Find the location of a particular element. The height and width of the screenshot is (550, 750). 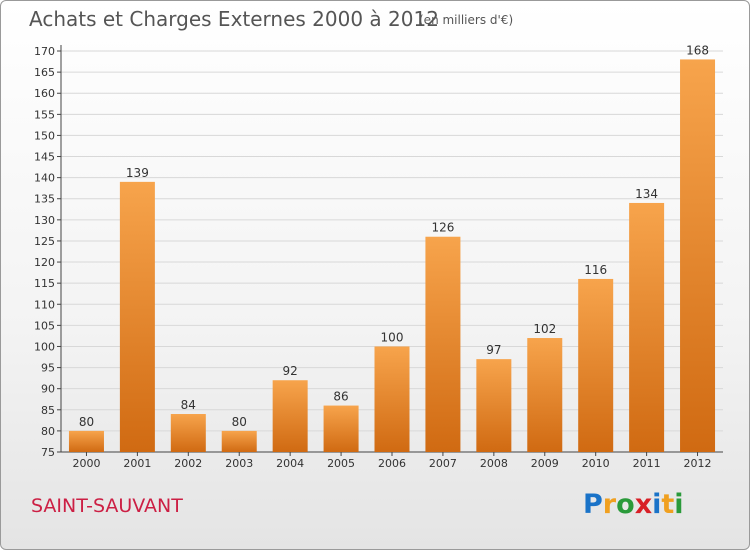

y-tick-label: 110 is located at coordinates (44, 304).